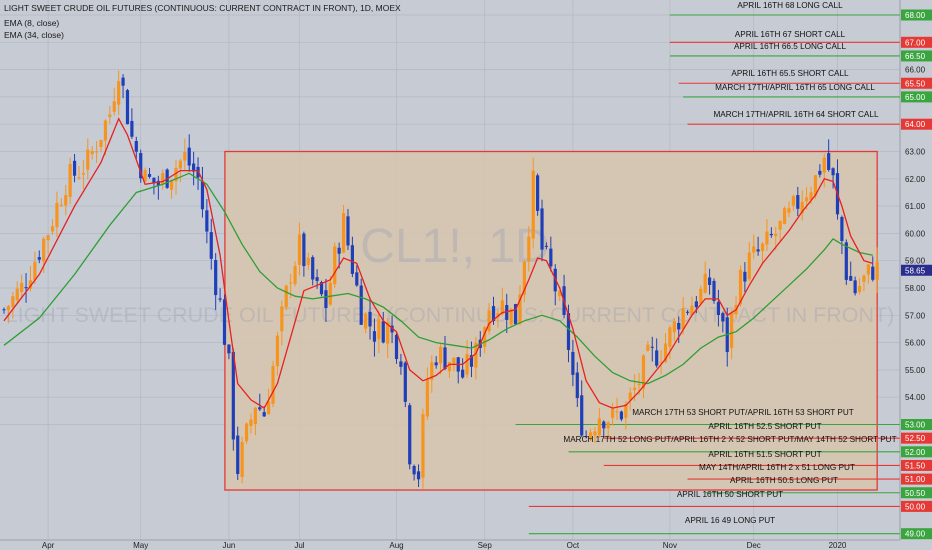  What do you see at coordinates (790, 5) in the screenshot?
I see `level-label: APRIL 16TH 68 LONG CALL` at bounding box center [790, 5].